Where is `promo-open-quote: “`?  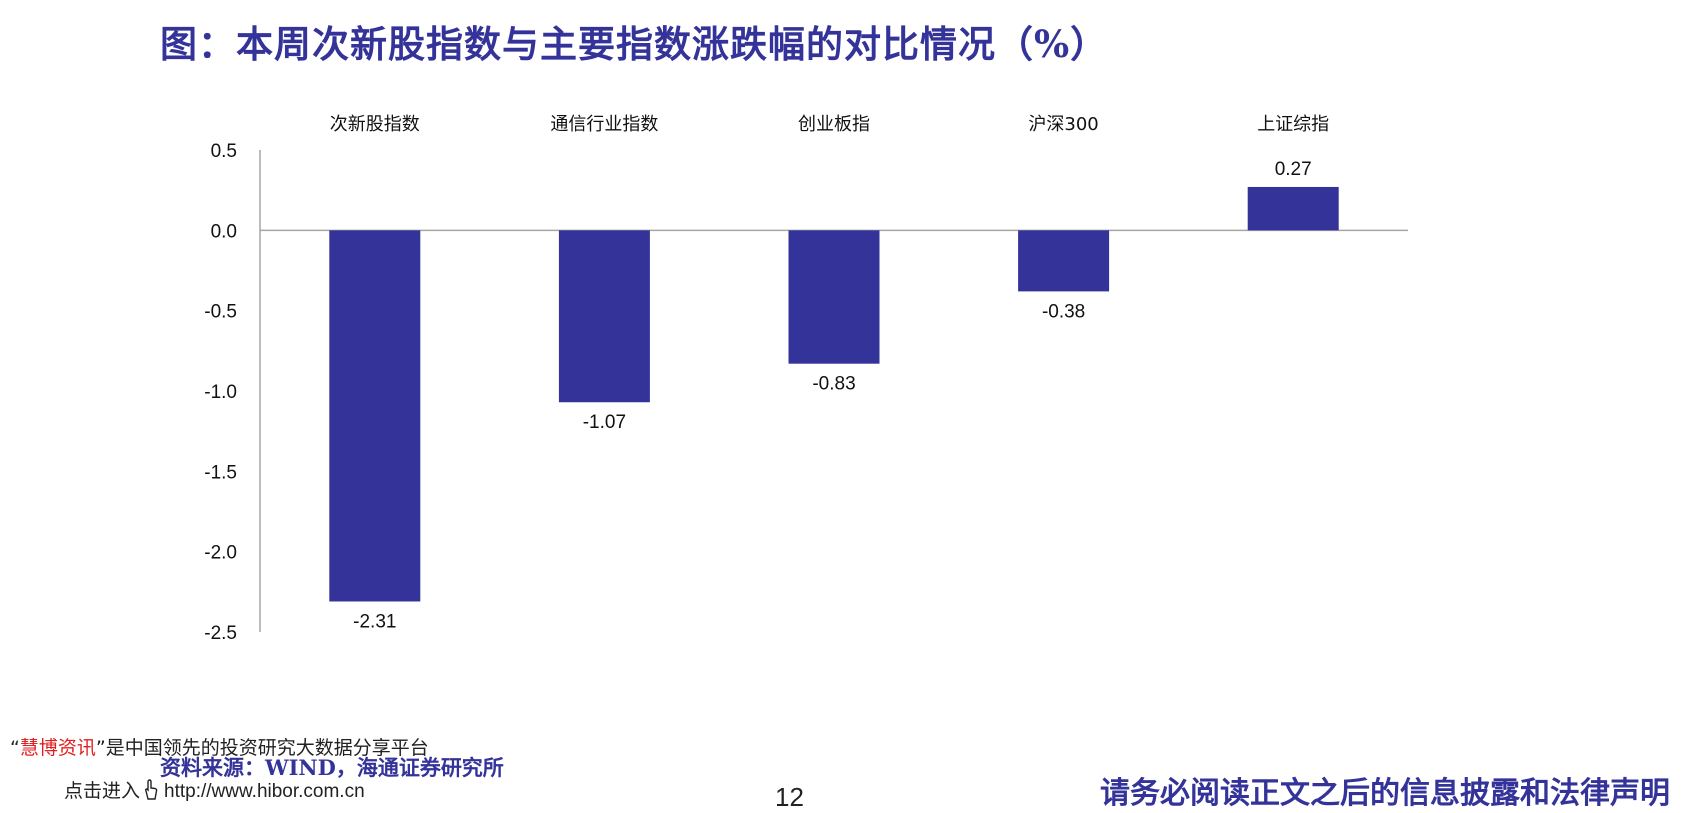
promo-open-quote: “ is located at coordinates (15, 748).